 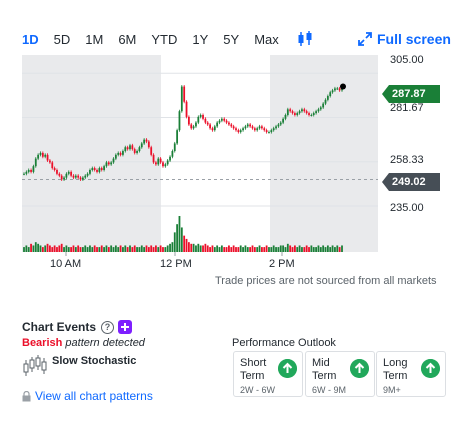 What do you see at coordinates (411, 374) in the screenshot?
I see `performance-card-long: Long Term 9M+` at bounding box center [411, 374].